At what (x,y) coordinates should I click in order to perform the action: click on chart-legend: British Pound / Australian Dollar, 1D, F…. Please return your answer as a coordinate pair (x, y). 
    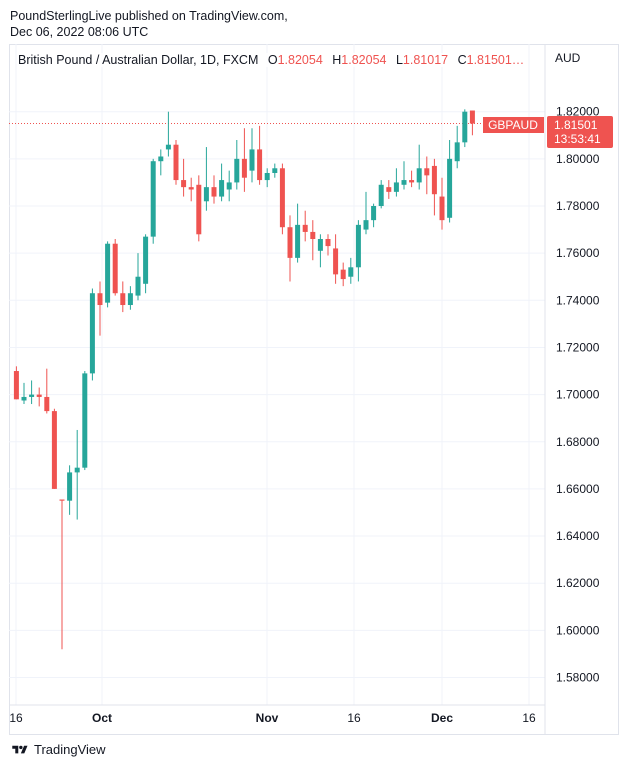
    Looking at the image, I should click on (271, 60).